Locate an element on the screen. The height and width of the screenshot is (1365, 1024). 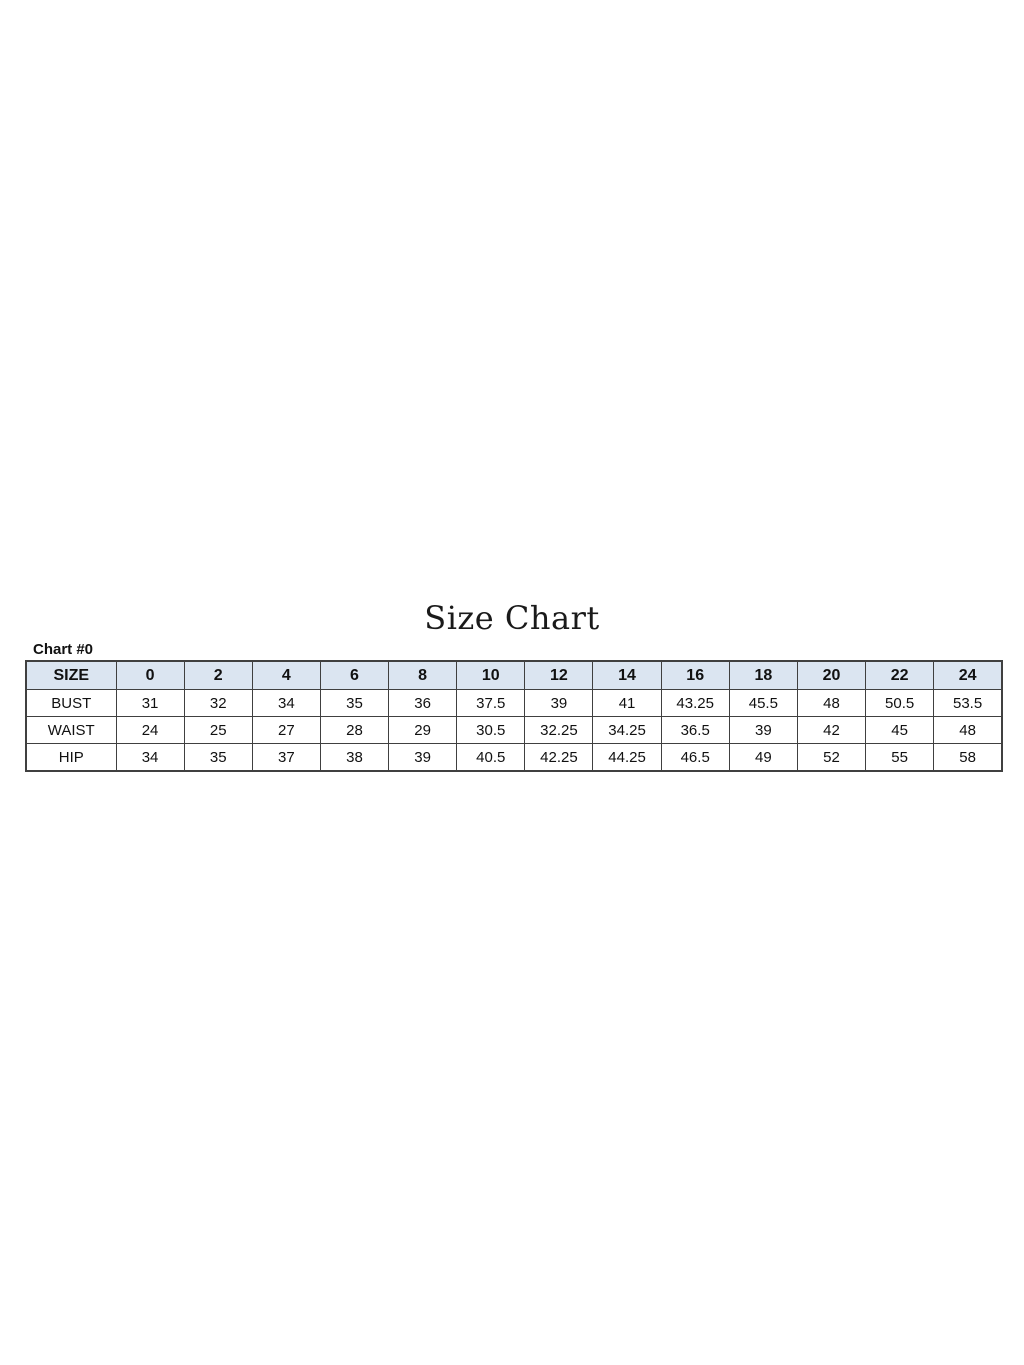
table-cell: 49 is located at coordinates (763, 757).